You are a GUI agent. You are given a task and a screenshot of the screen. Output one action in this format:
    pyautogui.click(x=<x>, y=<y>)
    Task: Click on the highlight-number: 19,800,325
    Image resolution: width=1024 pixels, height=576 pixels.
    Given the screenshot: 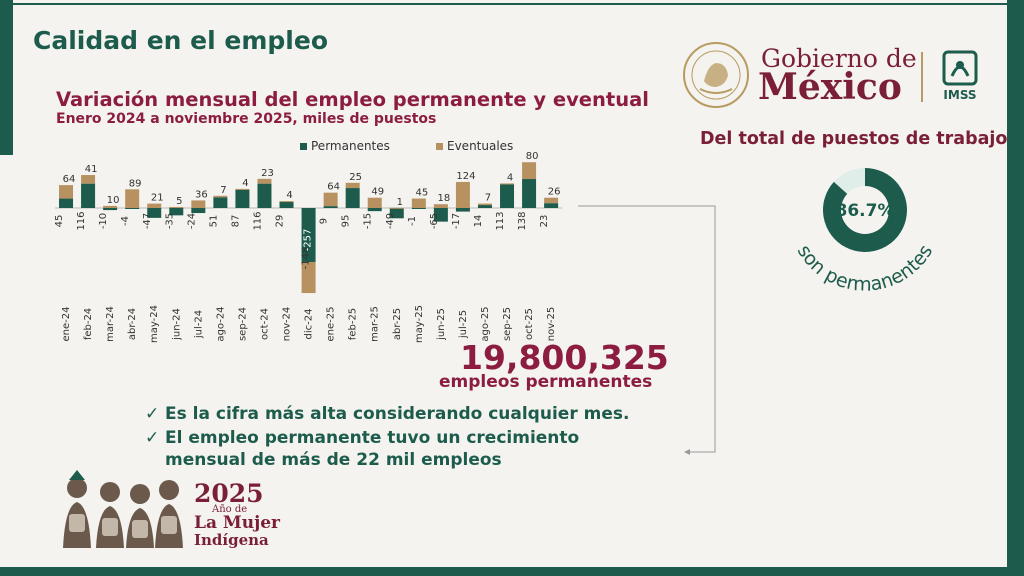 What is the action you would take?
    pyautogui.click(x=564, y=357)
    